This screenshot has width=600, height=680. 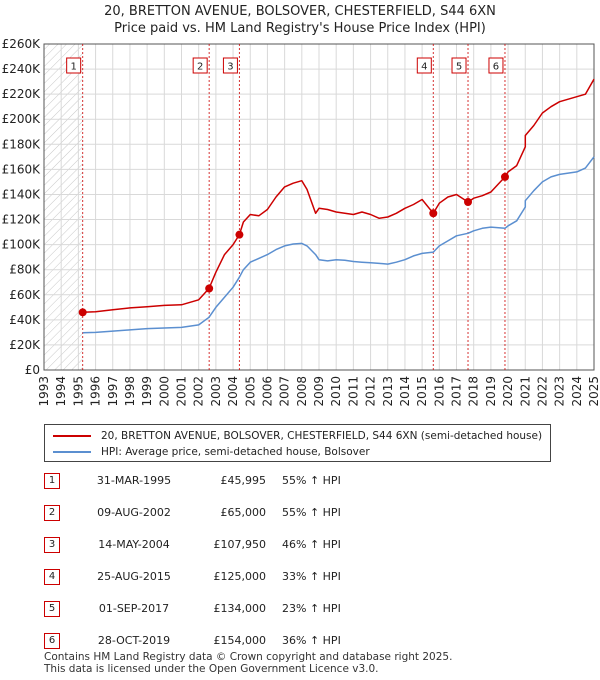 I want to click on sale-price: £154,000, so click(x=240, y=640).